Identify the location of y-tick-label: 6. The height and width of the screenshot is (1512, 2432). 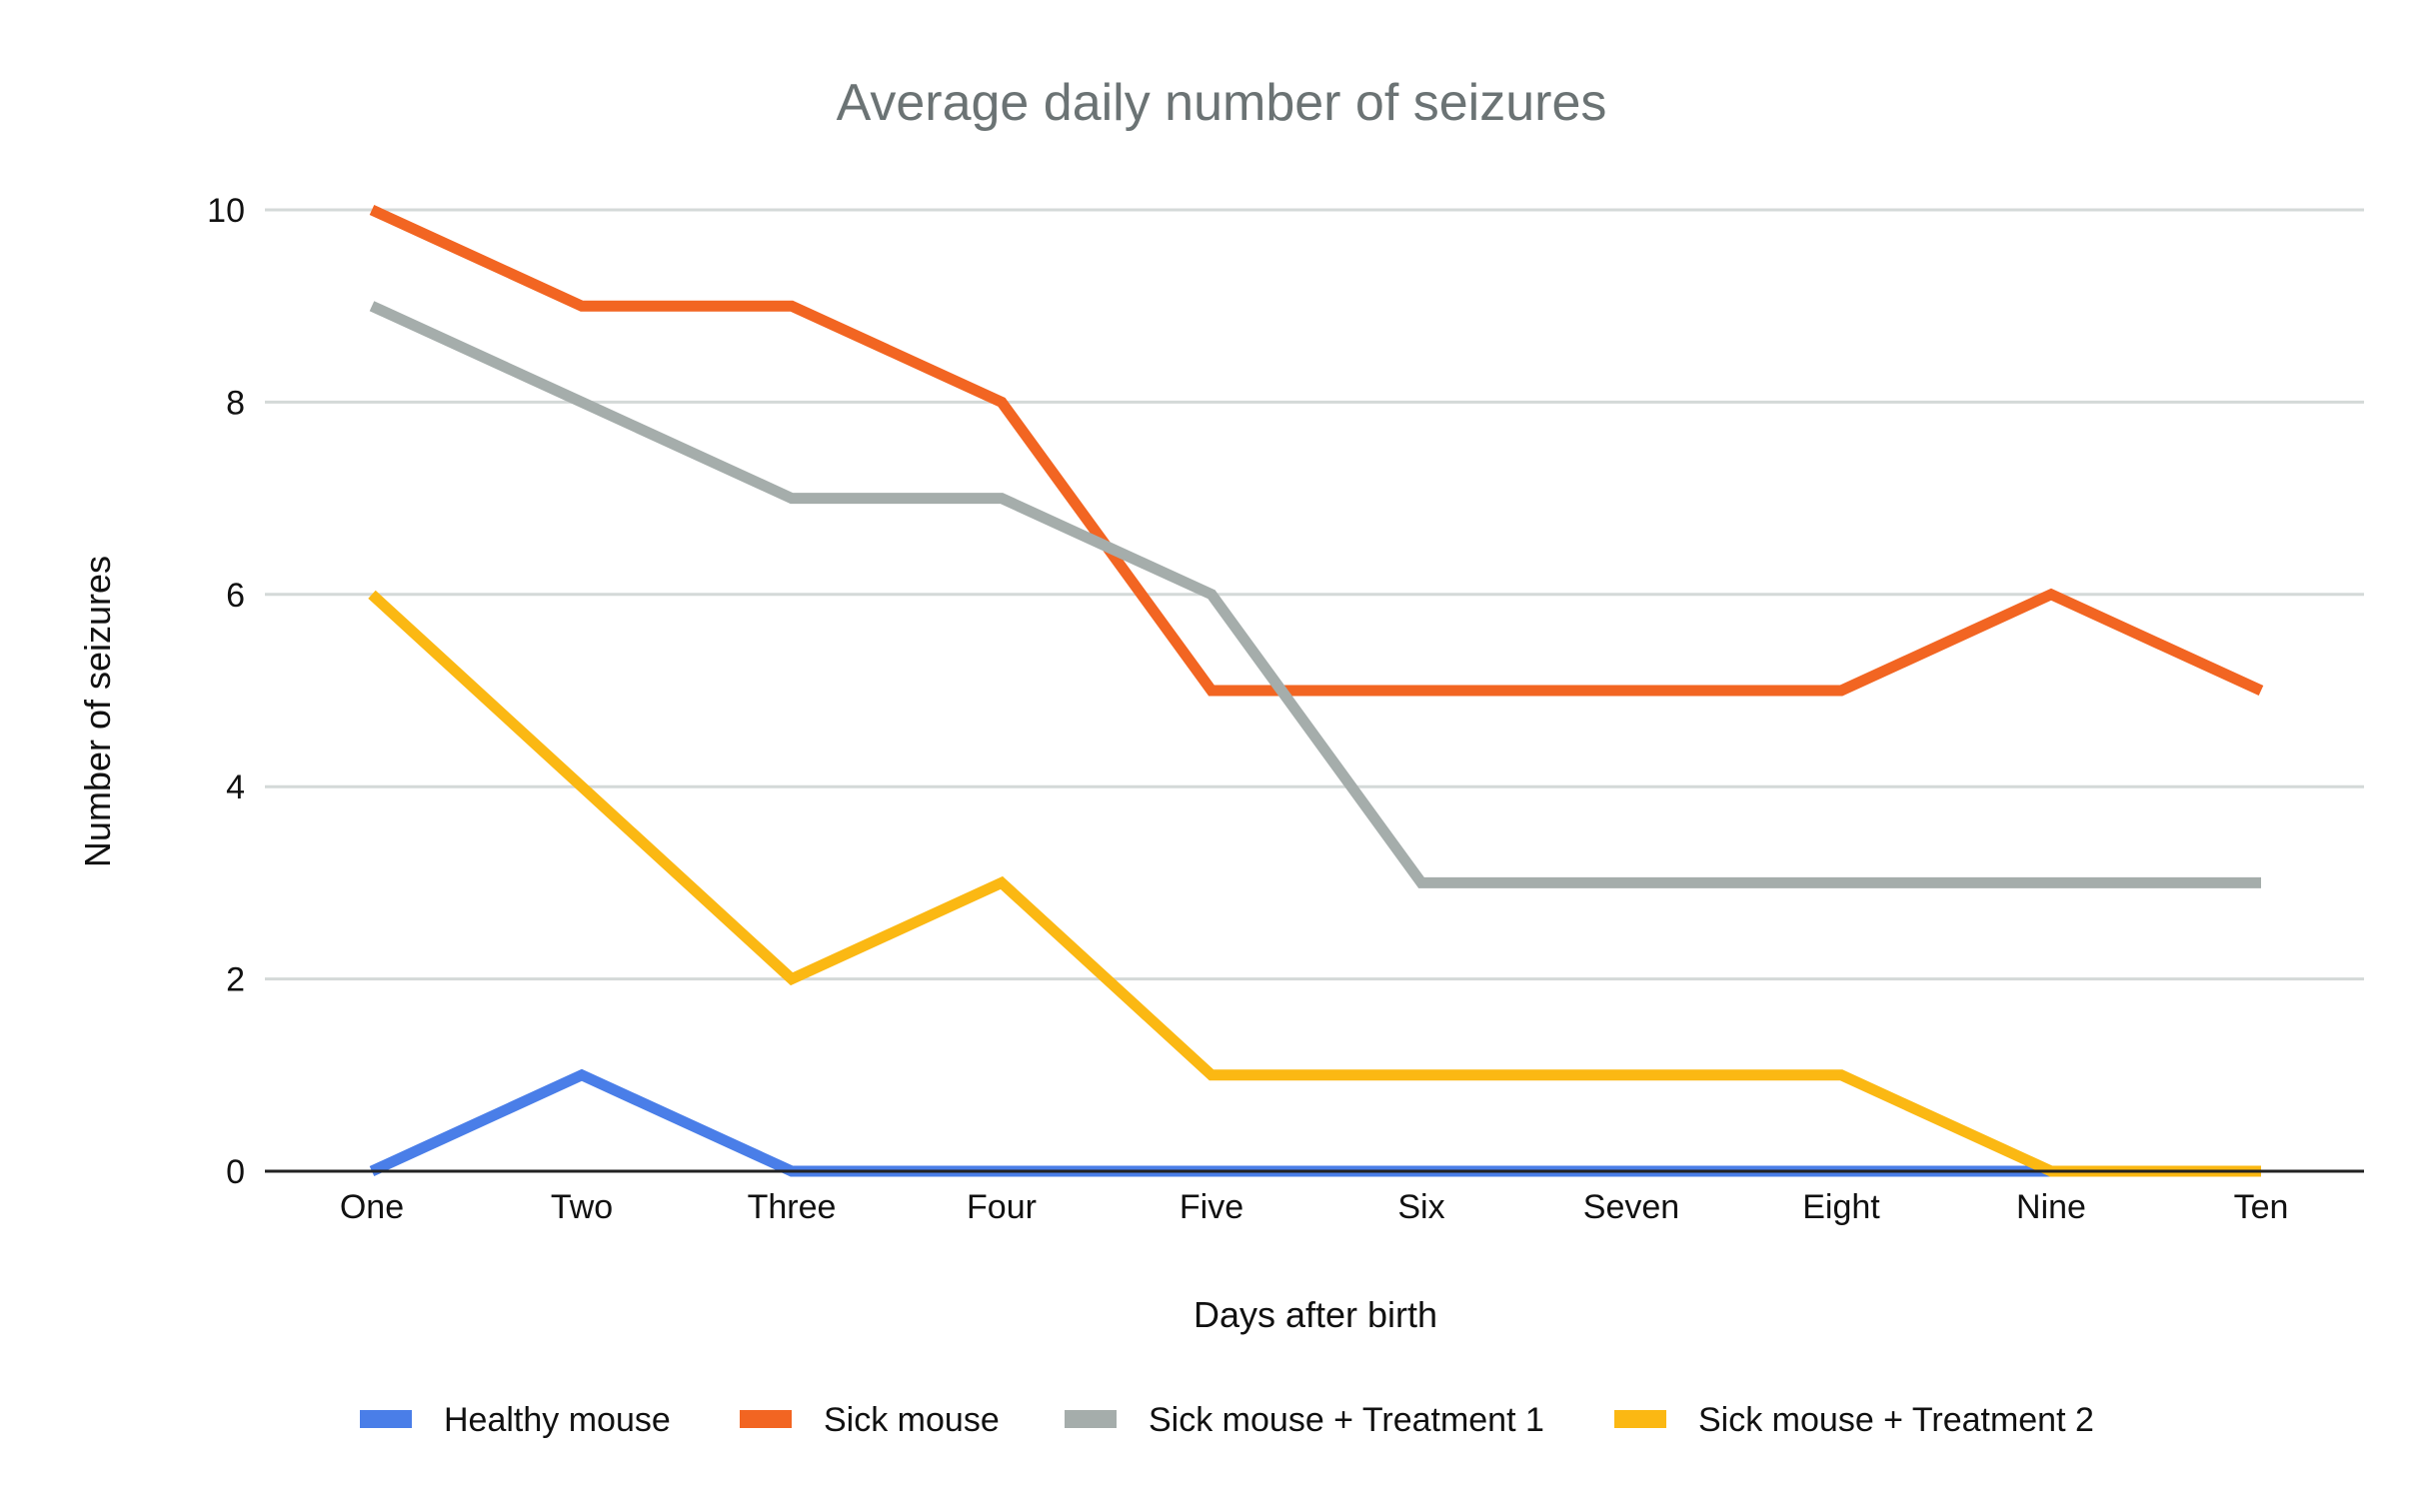
(235, 596).